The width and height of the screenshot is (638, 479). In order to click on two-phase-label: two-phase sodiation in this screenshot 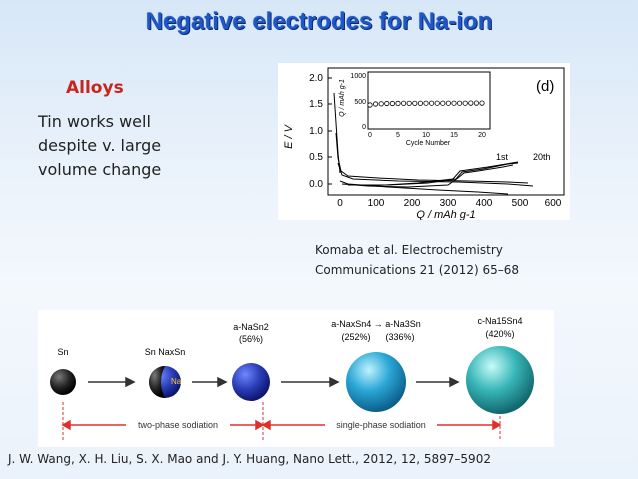, I will do `click(178, 425)`.